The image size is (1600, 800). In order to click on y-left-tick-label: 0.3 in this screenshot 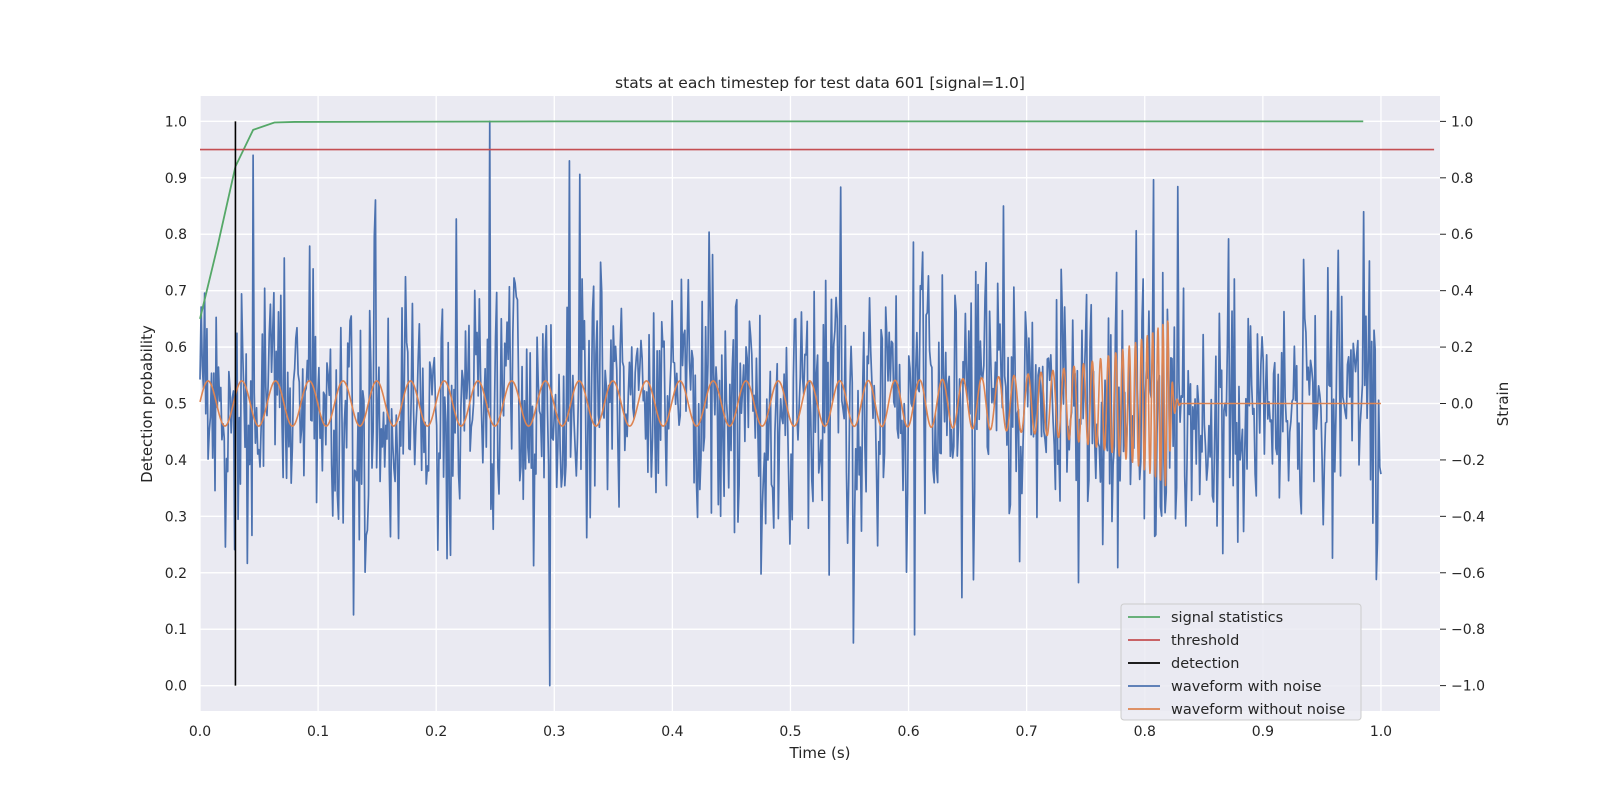, I will do `click(176, 517)`.